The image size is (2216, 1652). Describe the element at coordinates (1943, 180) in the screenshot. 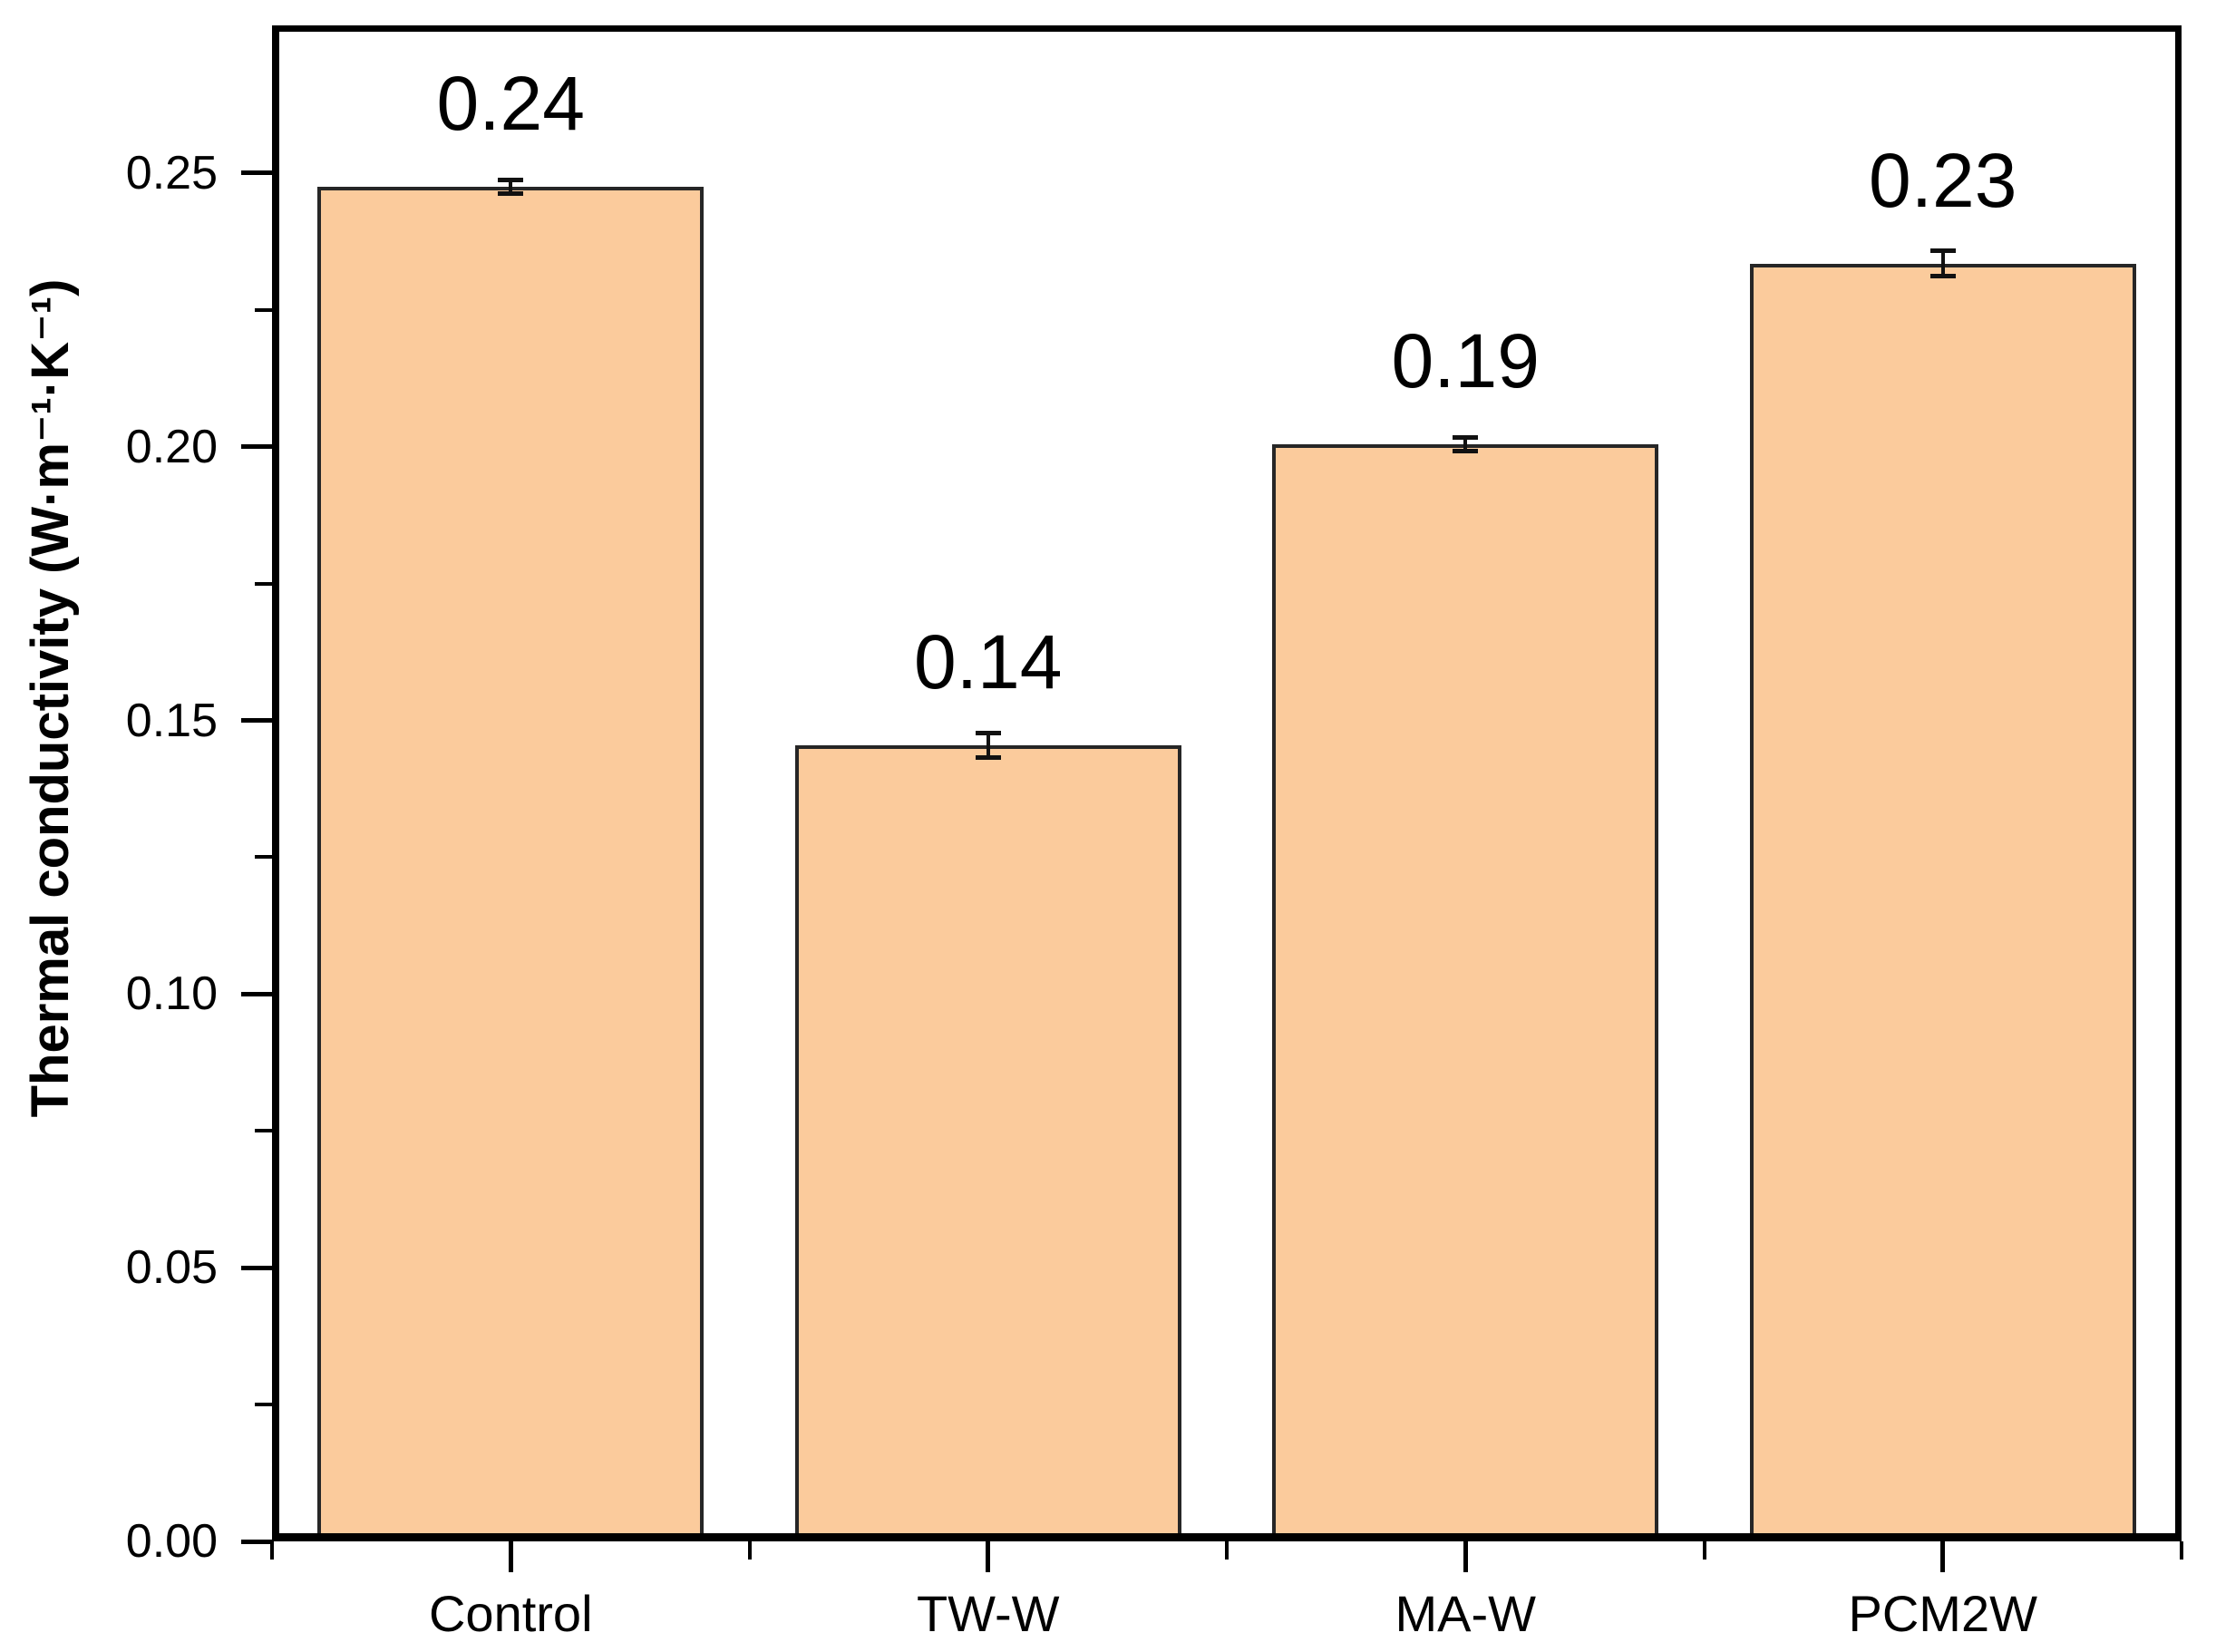

I see `bar-value-label: 0.23` at that location.